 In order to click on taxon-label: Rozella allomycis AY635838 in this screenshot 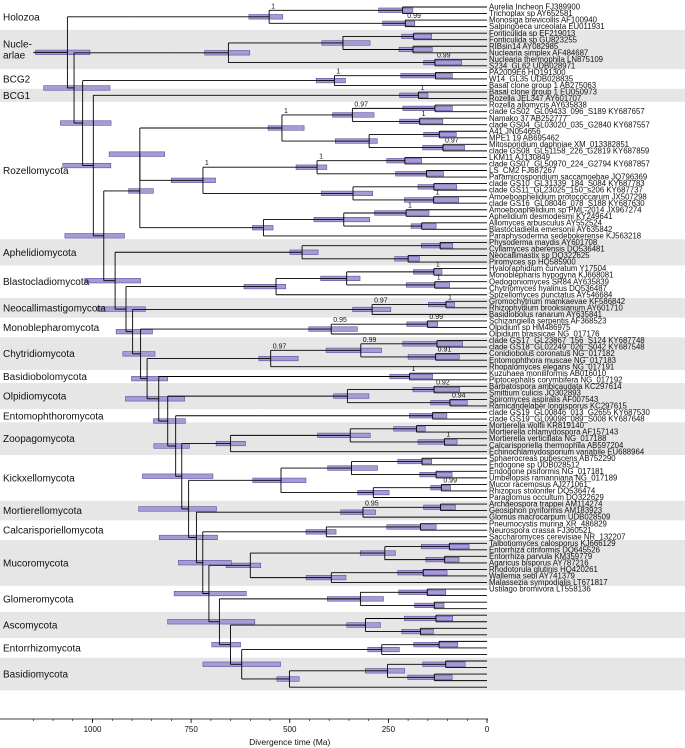, I will do `click(538, 105)`.